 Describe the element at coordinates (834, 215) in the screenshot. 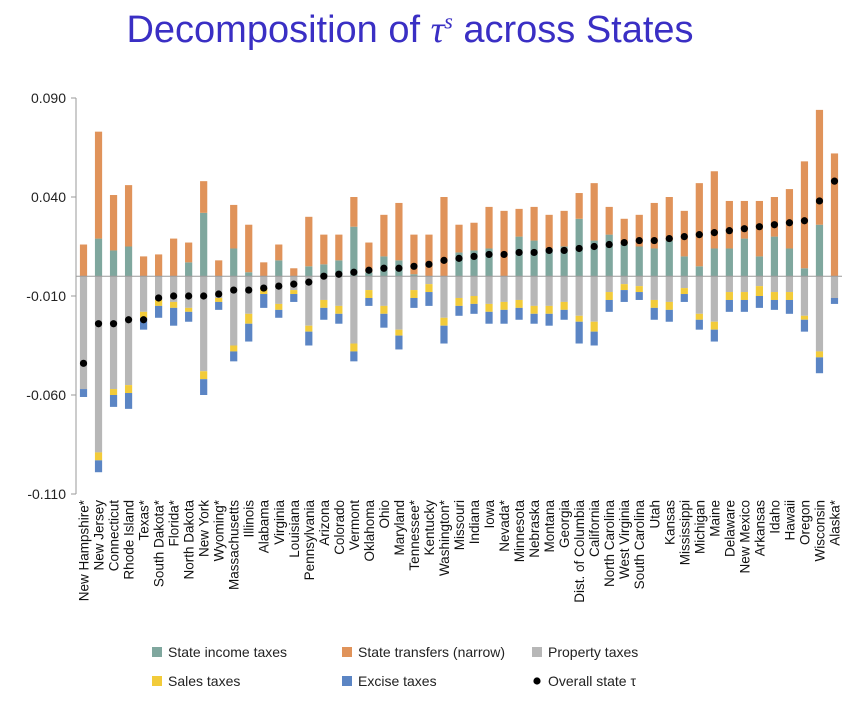

I see `bar-transfers-alaska` at that location.